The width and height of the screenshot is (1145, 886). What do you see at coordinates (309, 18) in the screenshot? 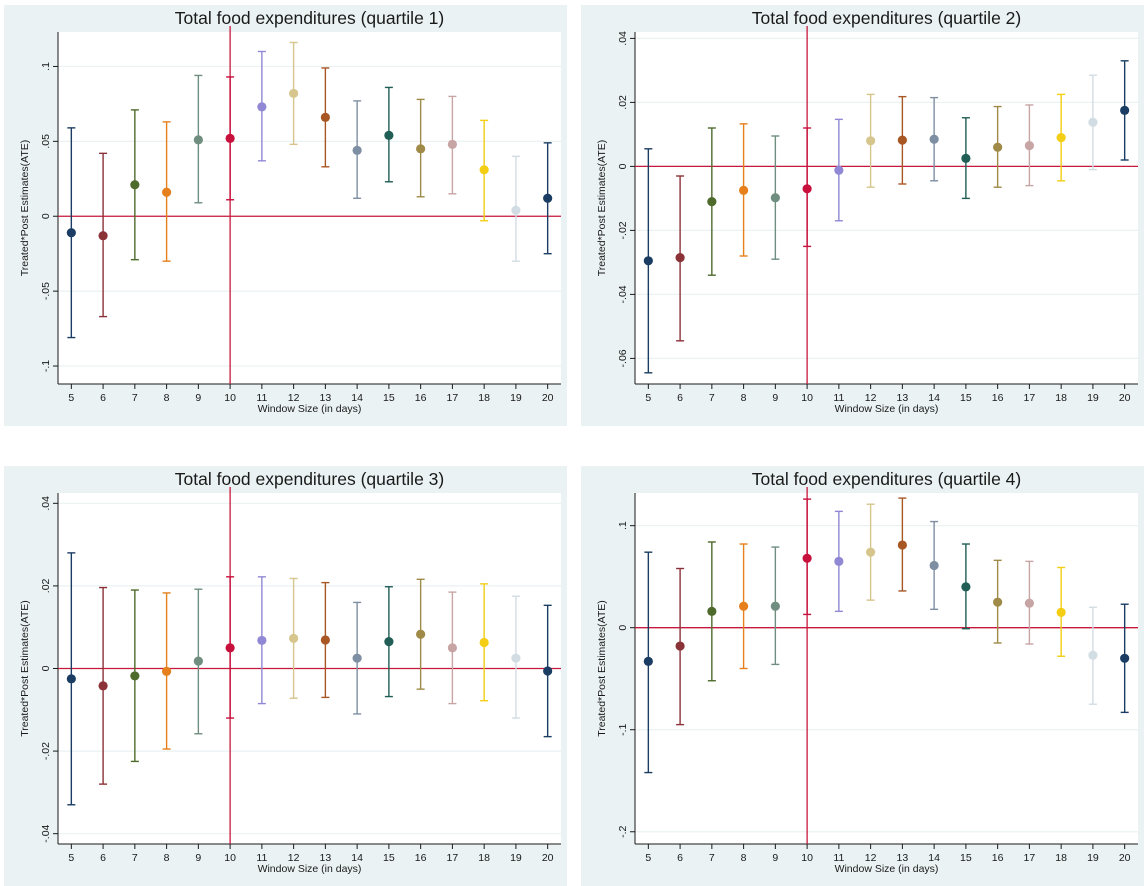
I see `chart-title: Total food expenditures (quartile 1)` at bounding box center [309, 18].